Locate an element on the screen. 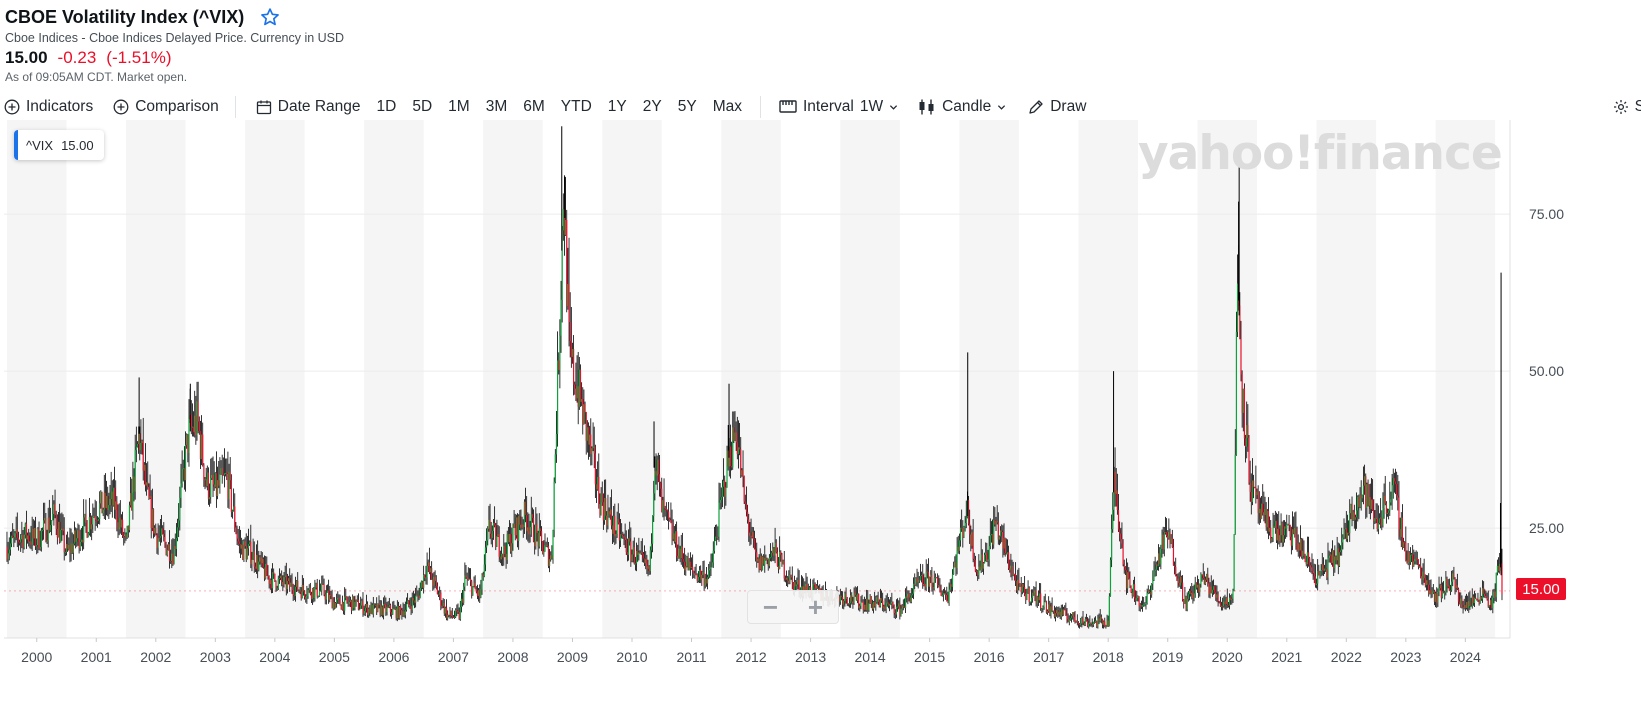  range-3m: 3M is located at coordinates (496, 106).